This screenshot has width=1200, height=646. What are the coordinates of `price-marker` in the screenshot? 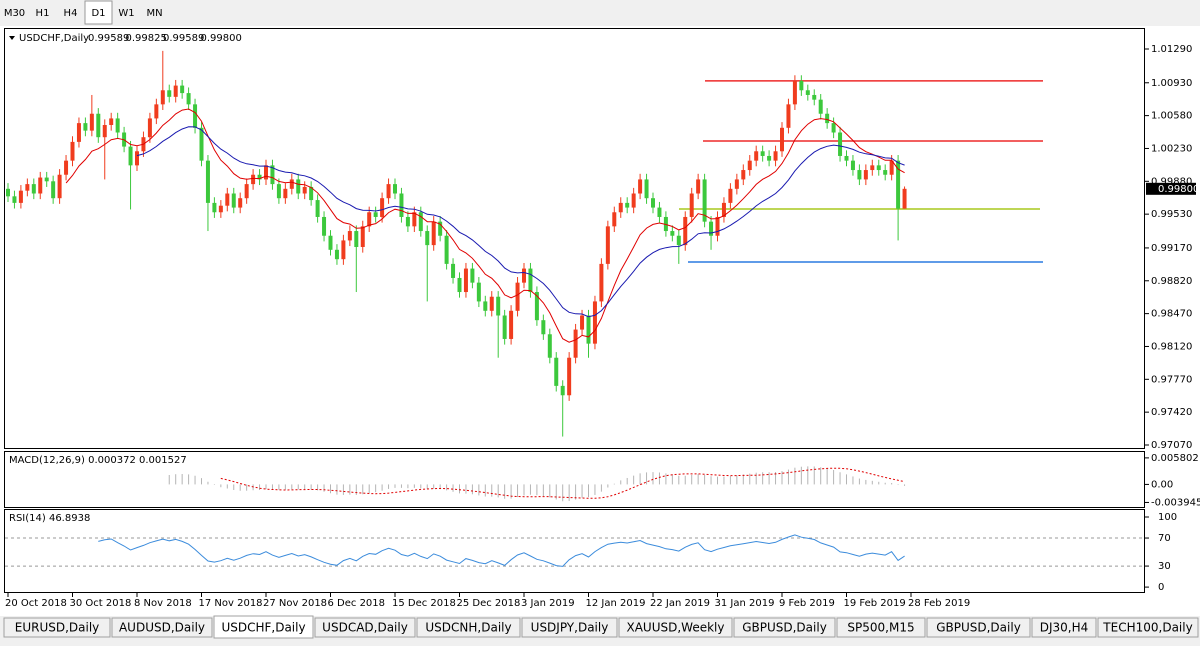 It's located at (1171, 188).